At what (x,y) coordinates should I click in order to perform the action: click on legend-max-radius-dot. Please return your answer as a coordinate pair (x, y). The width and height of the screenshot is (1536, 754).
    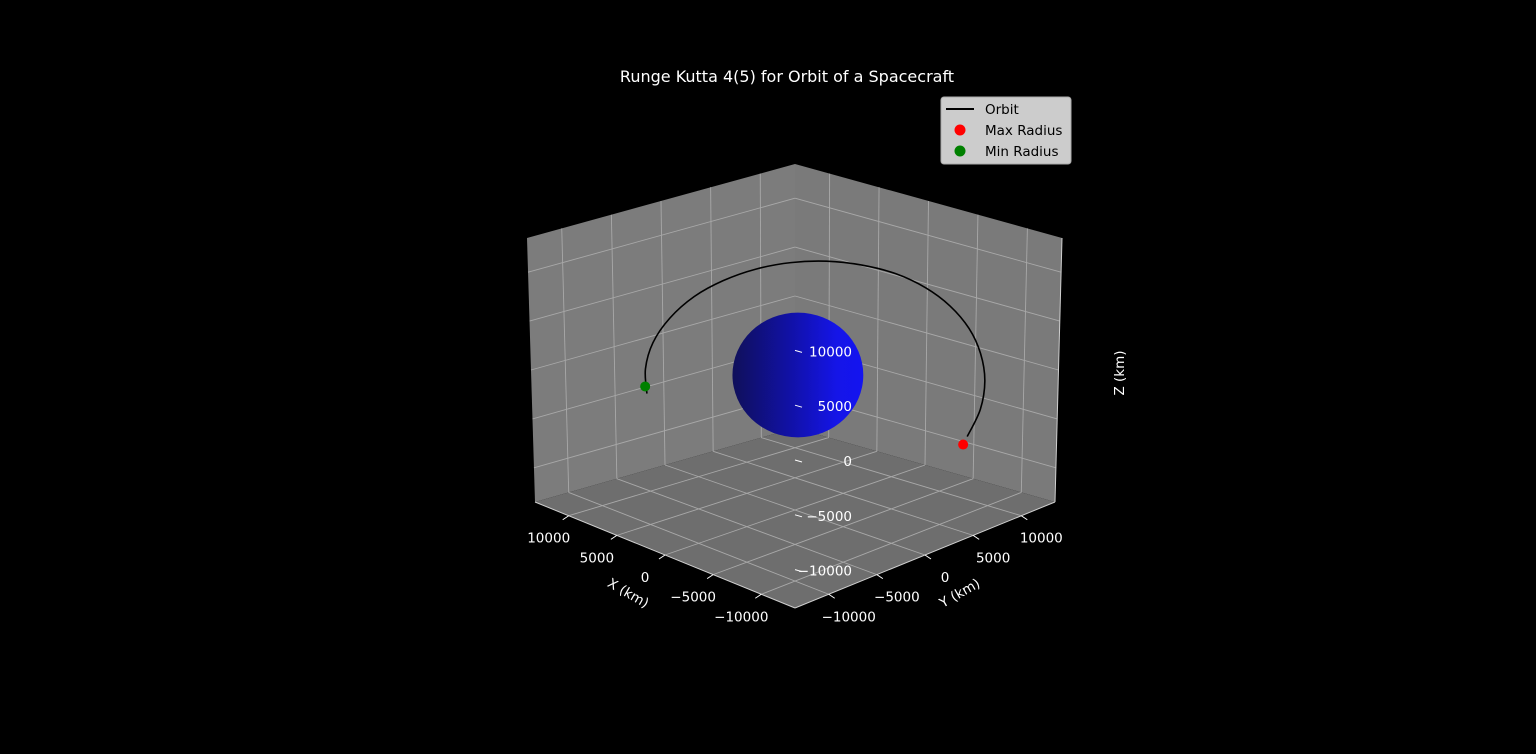
    Looking at the image, I should click on (960, 130).